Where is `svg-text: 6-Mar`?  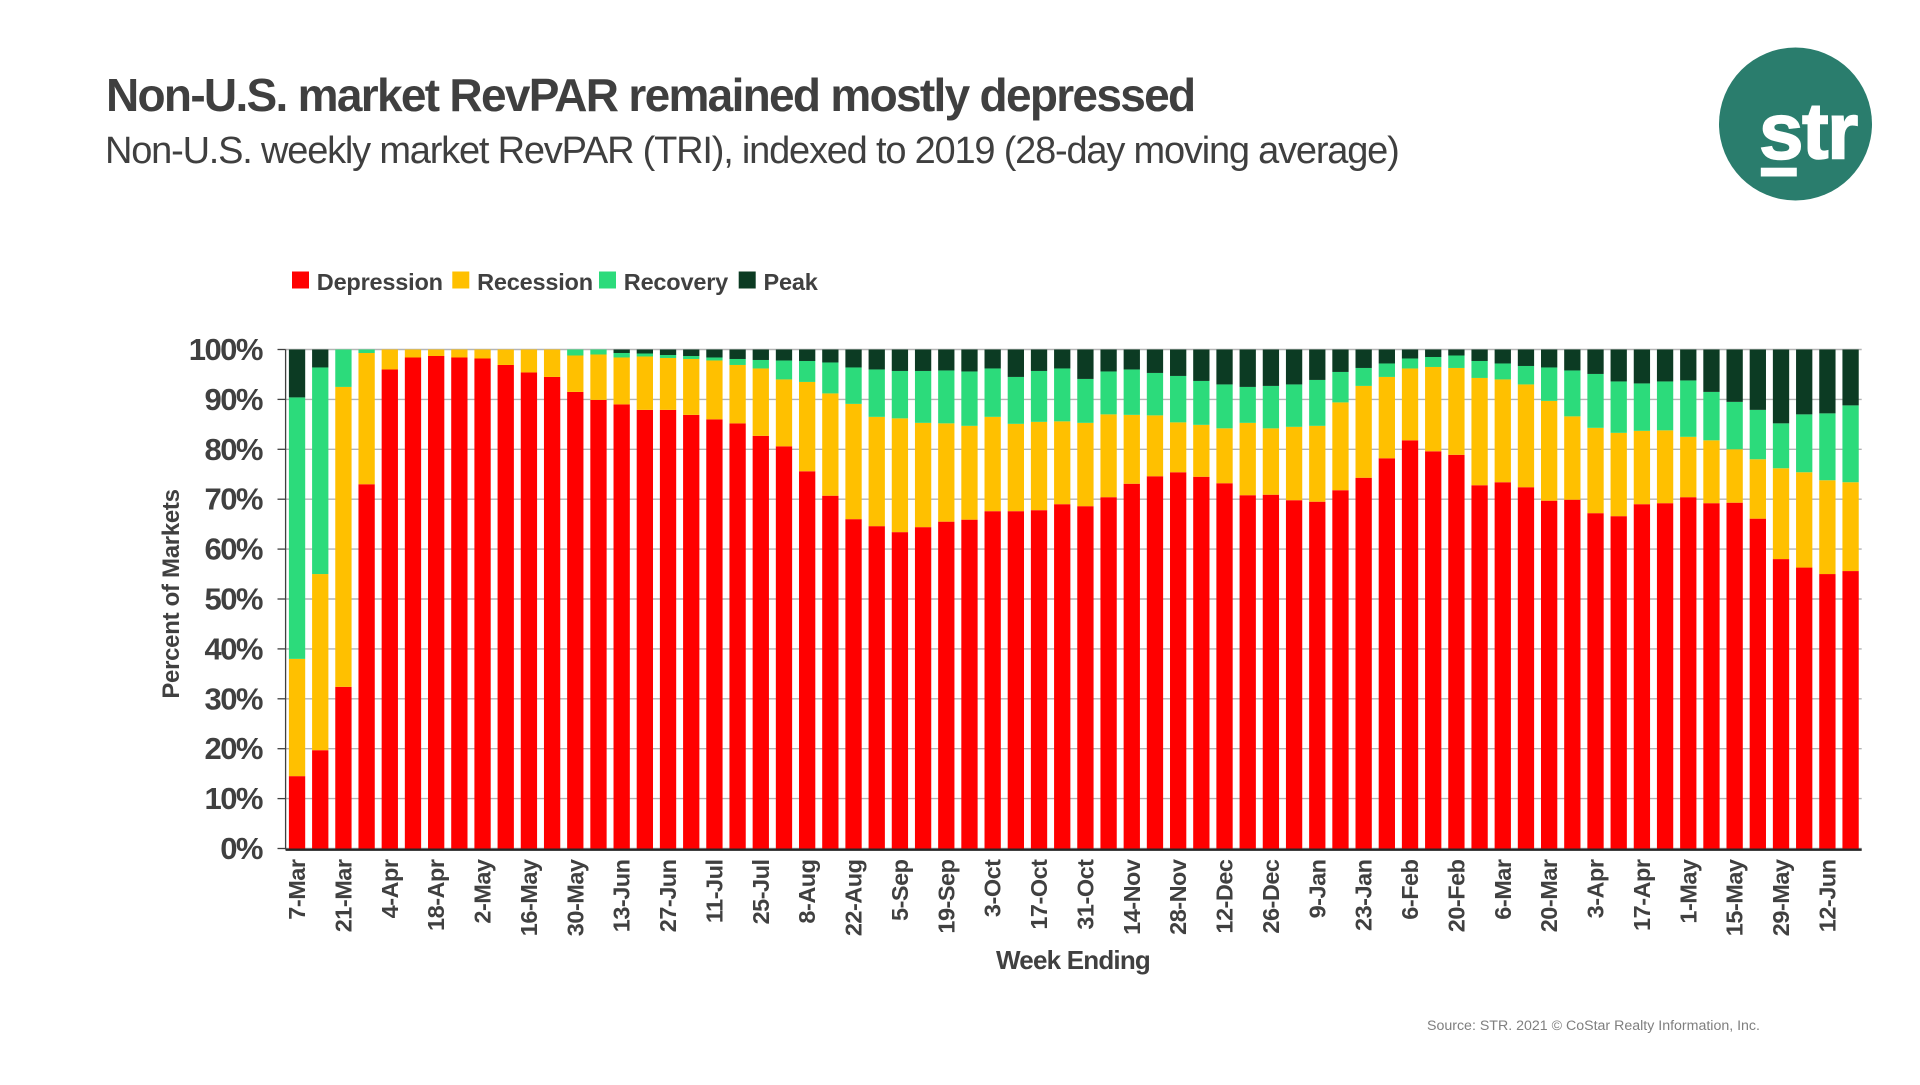
svg-text: 6-Mar is located at coordinates (1503, 889).